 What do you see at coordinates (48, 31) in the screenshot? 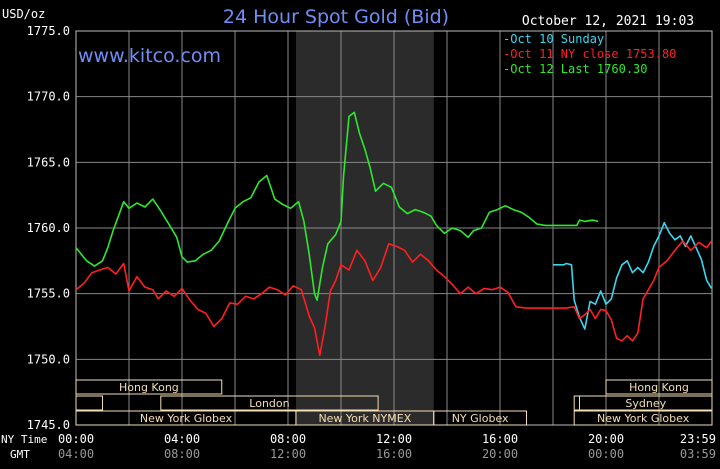
I see `y-tick-label: 1775.0` at bounding box center [48, 31].